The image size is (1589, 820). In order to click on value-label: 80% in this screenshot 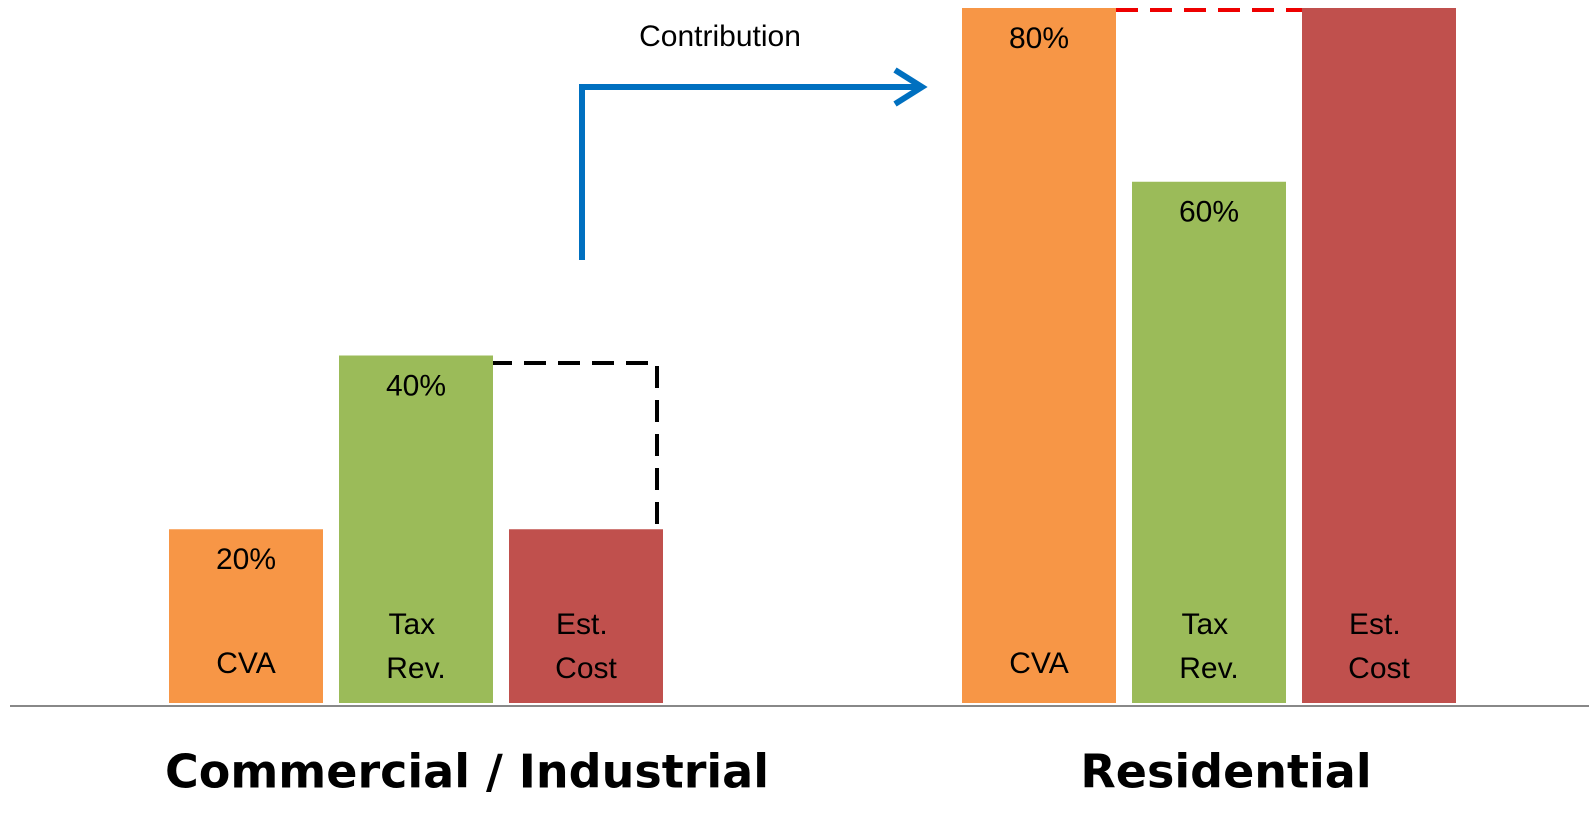, I will do `click(1039, 38)`.